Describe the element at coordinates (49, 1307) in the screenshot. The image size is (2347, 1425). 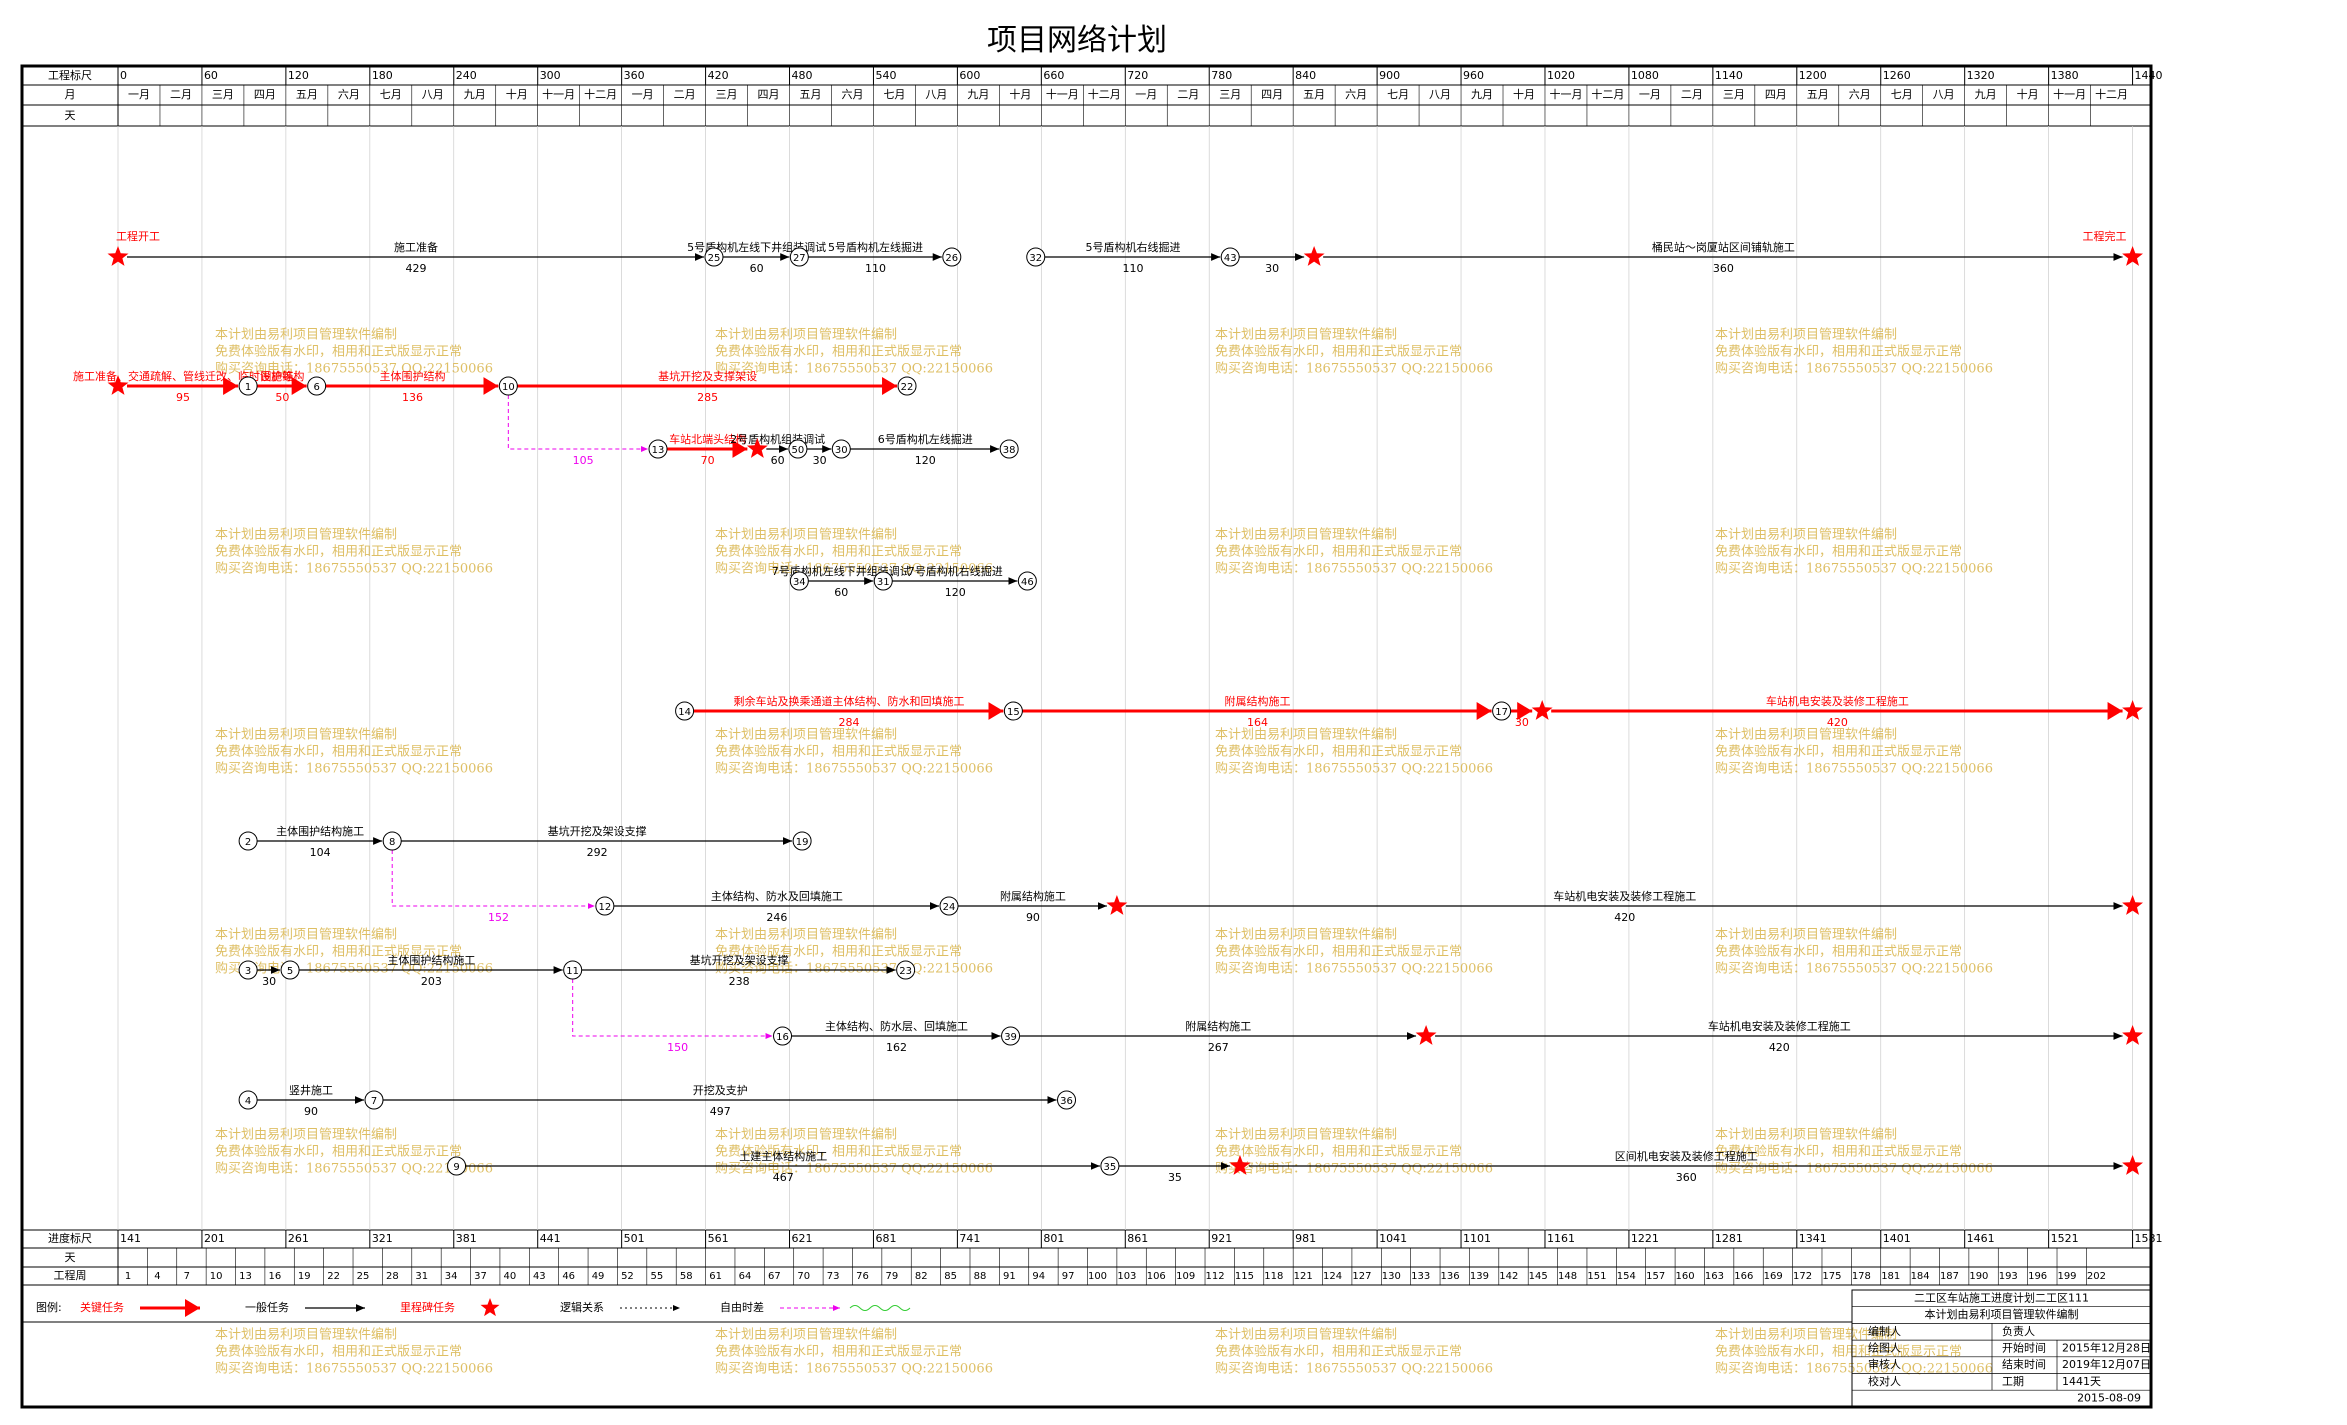
I see `legend-title: 图例:` at that location.